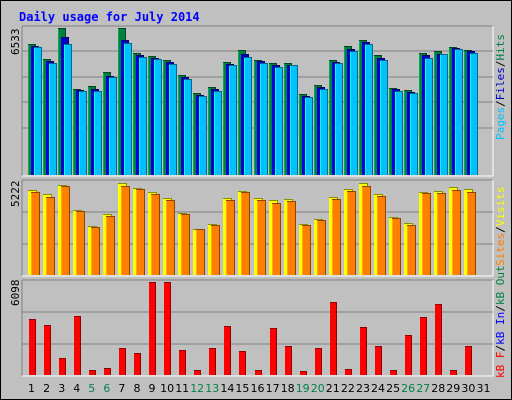 This screenshot has height=400, width=512. I want to click on x-tick-label-day-18: 18, so click(288, 388).